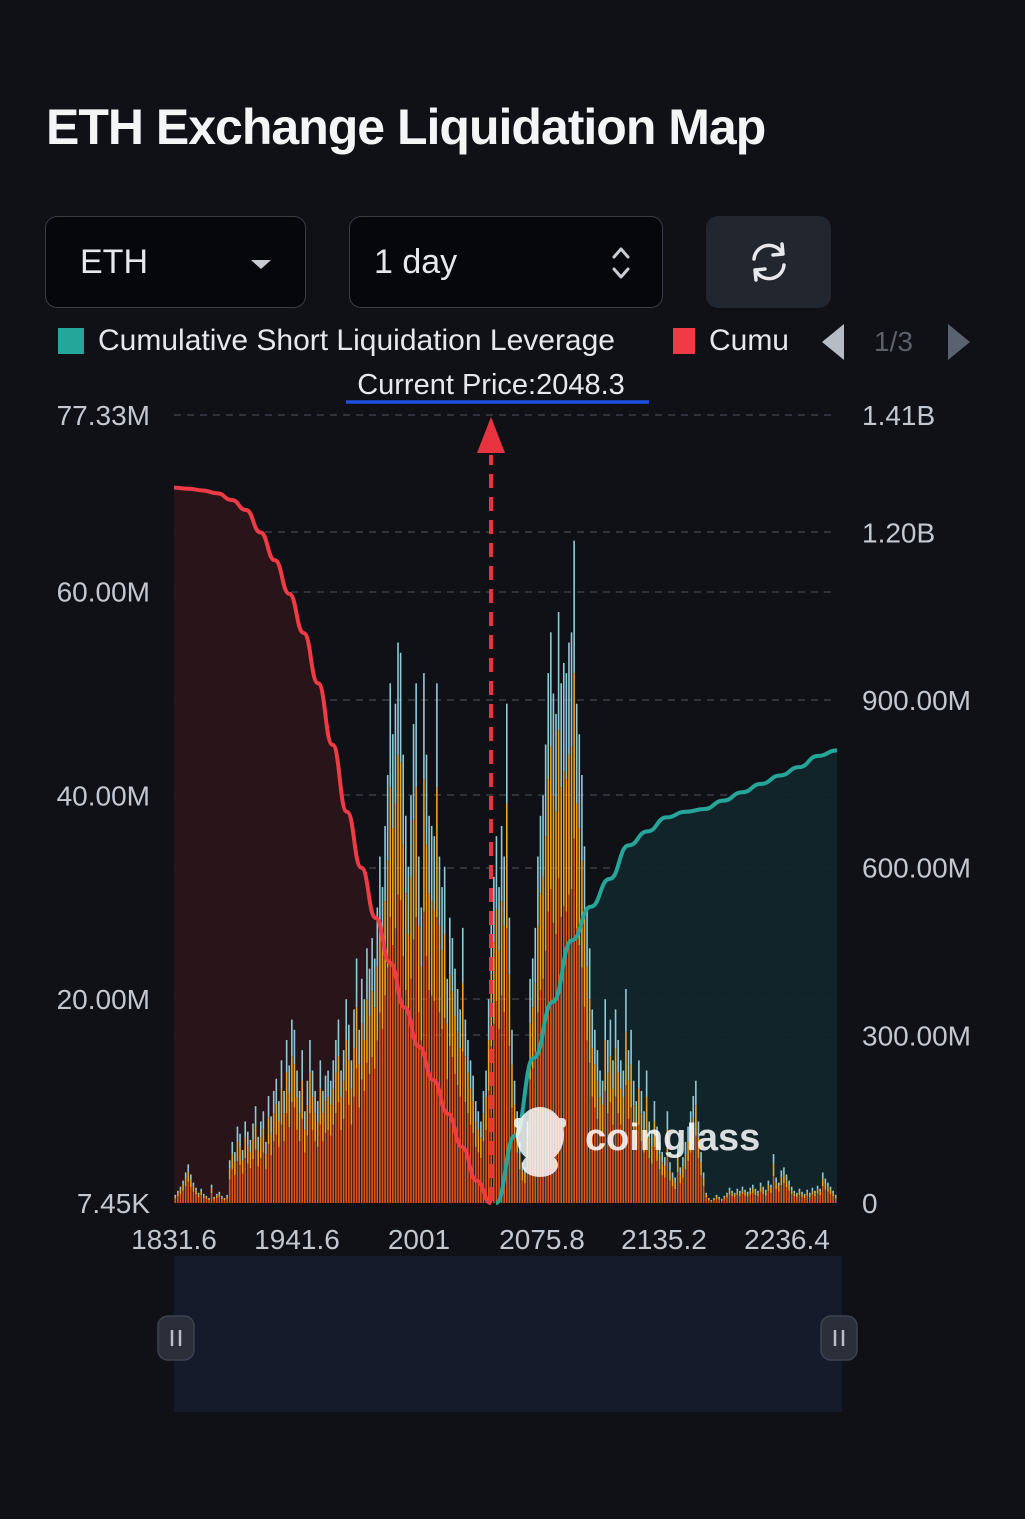 This screenshot has height=1519, width=1025. What do you see at coordinates (176, 1338) in the screenshot?
I see `range-handle-left` at bounding box center [176, 1338].